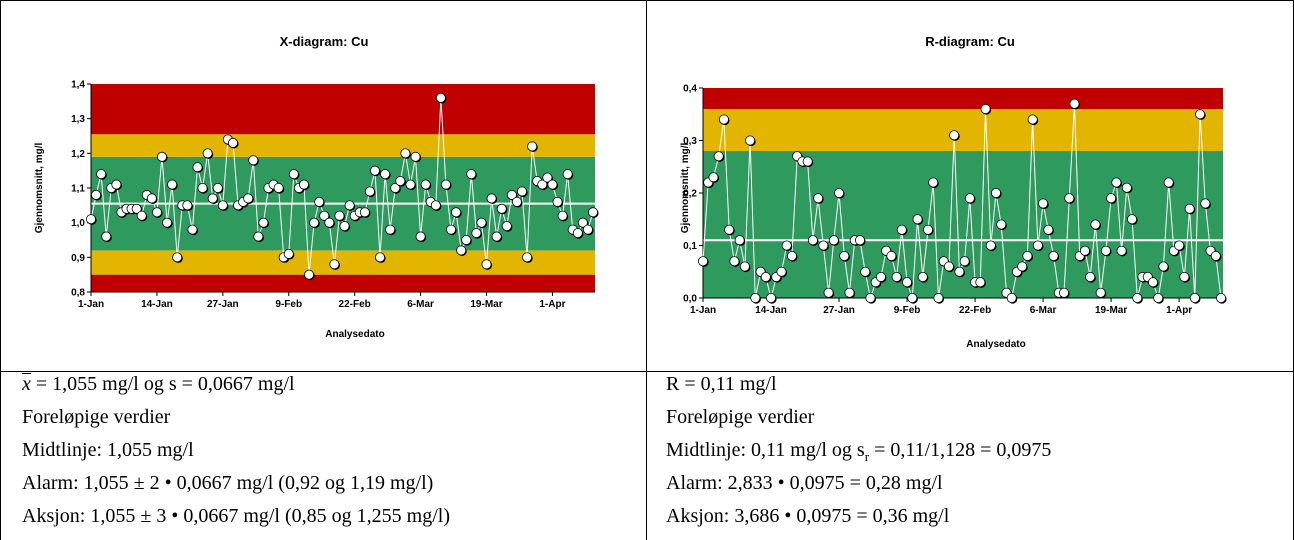 The width and height of the screenshot is (1294, 540). I want to click on r-ytick-label: 0,2, so click(690, 194).